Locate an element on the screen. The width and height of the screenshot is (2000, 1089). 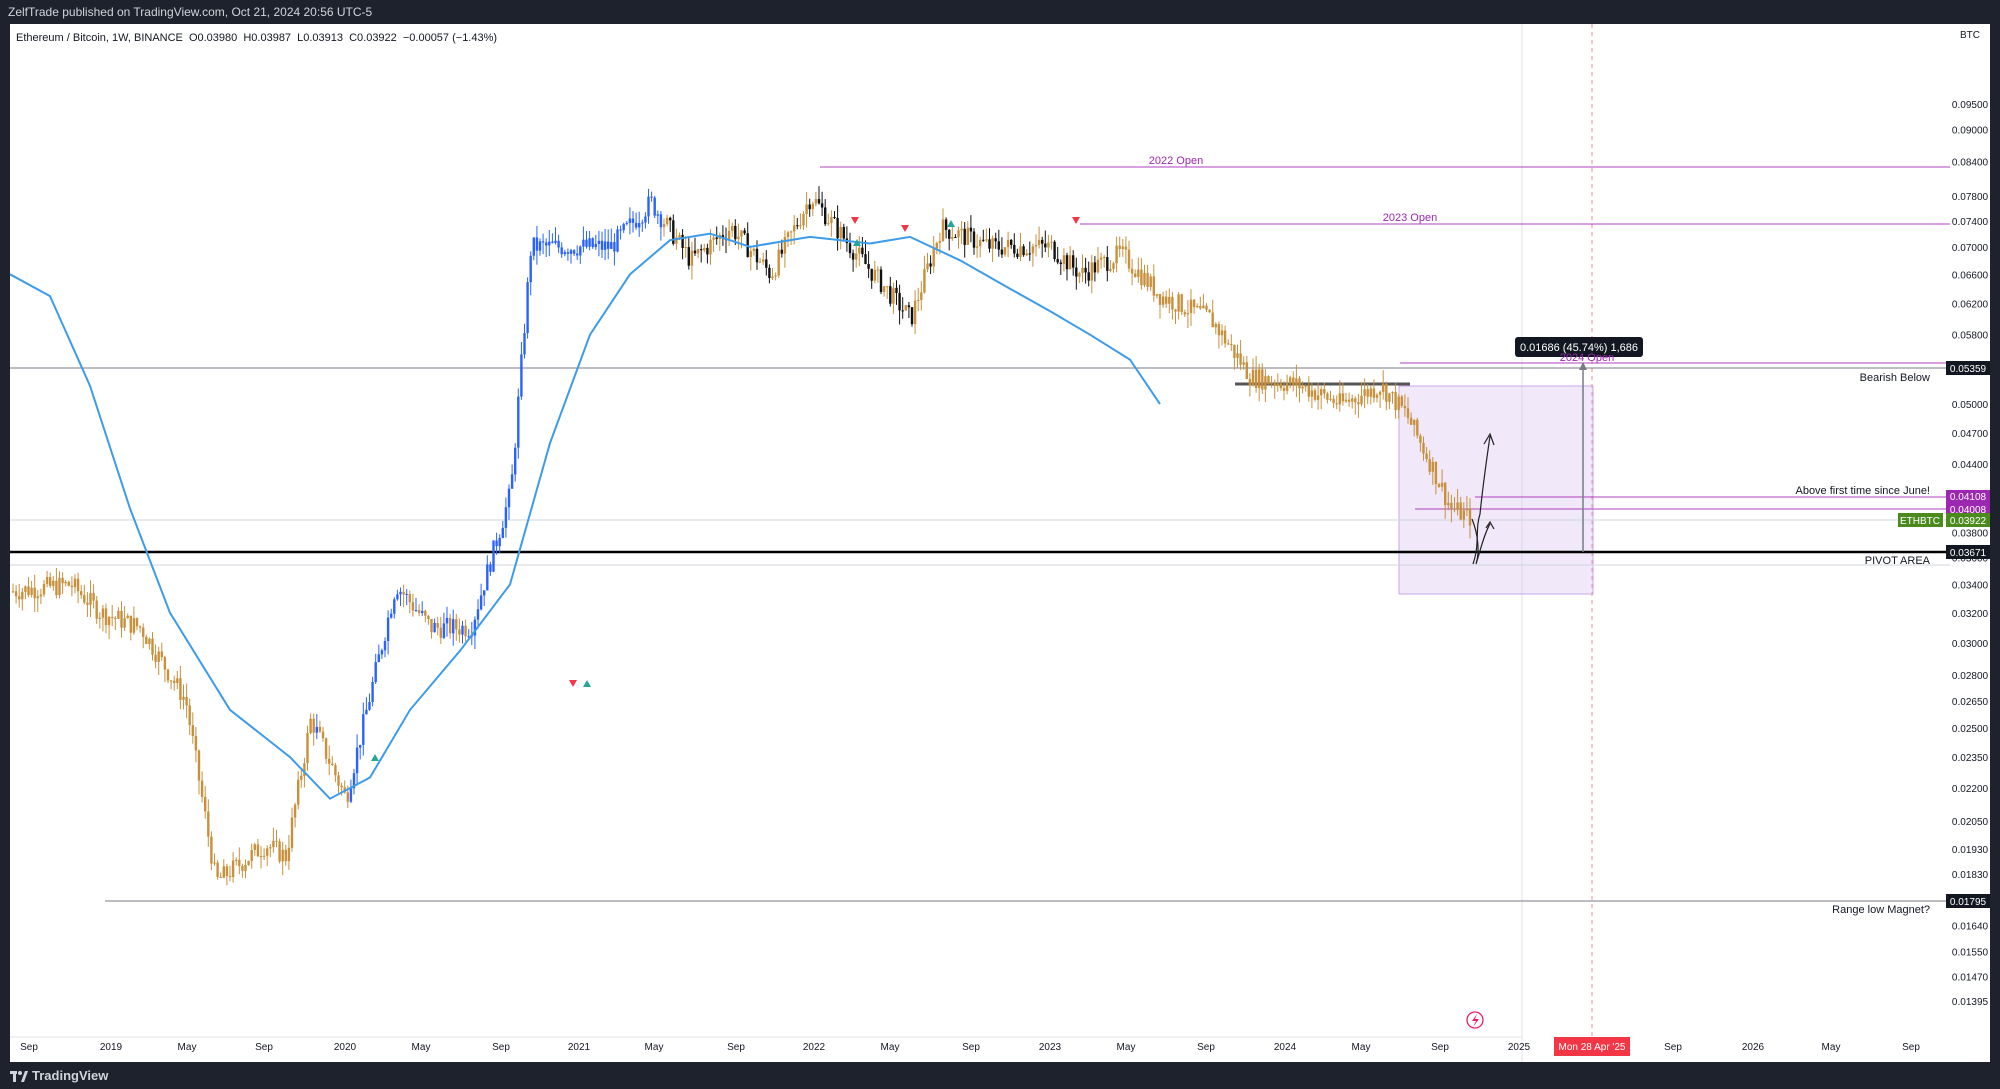
projection-bounce-path is located at coordinates (1481, 541).